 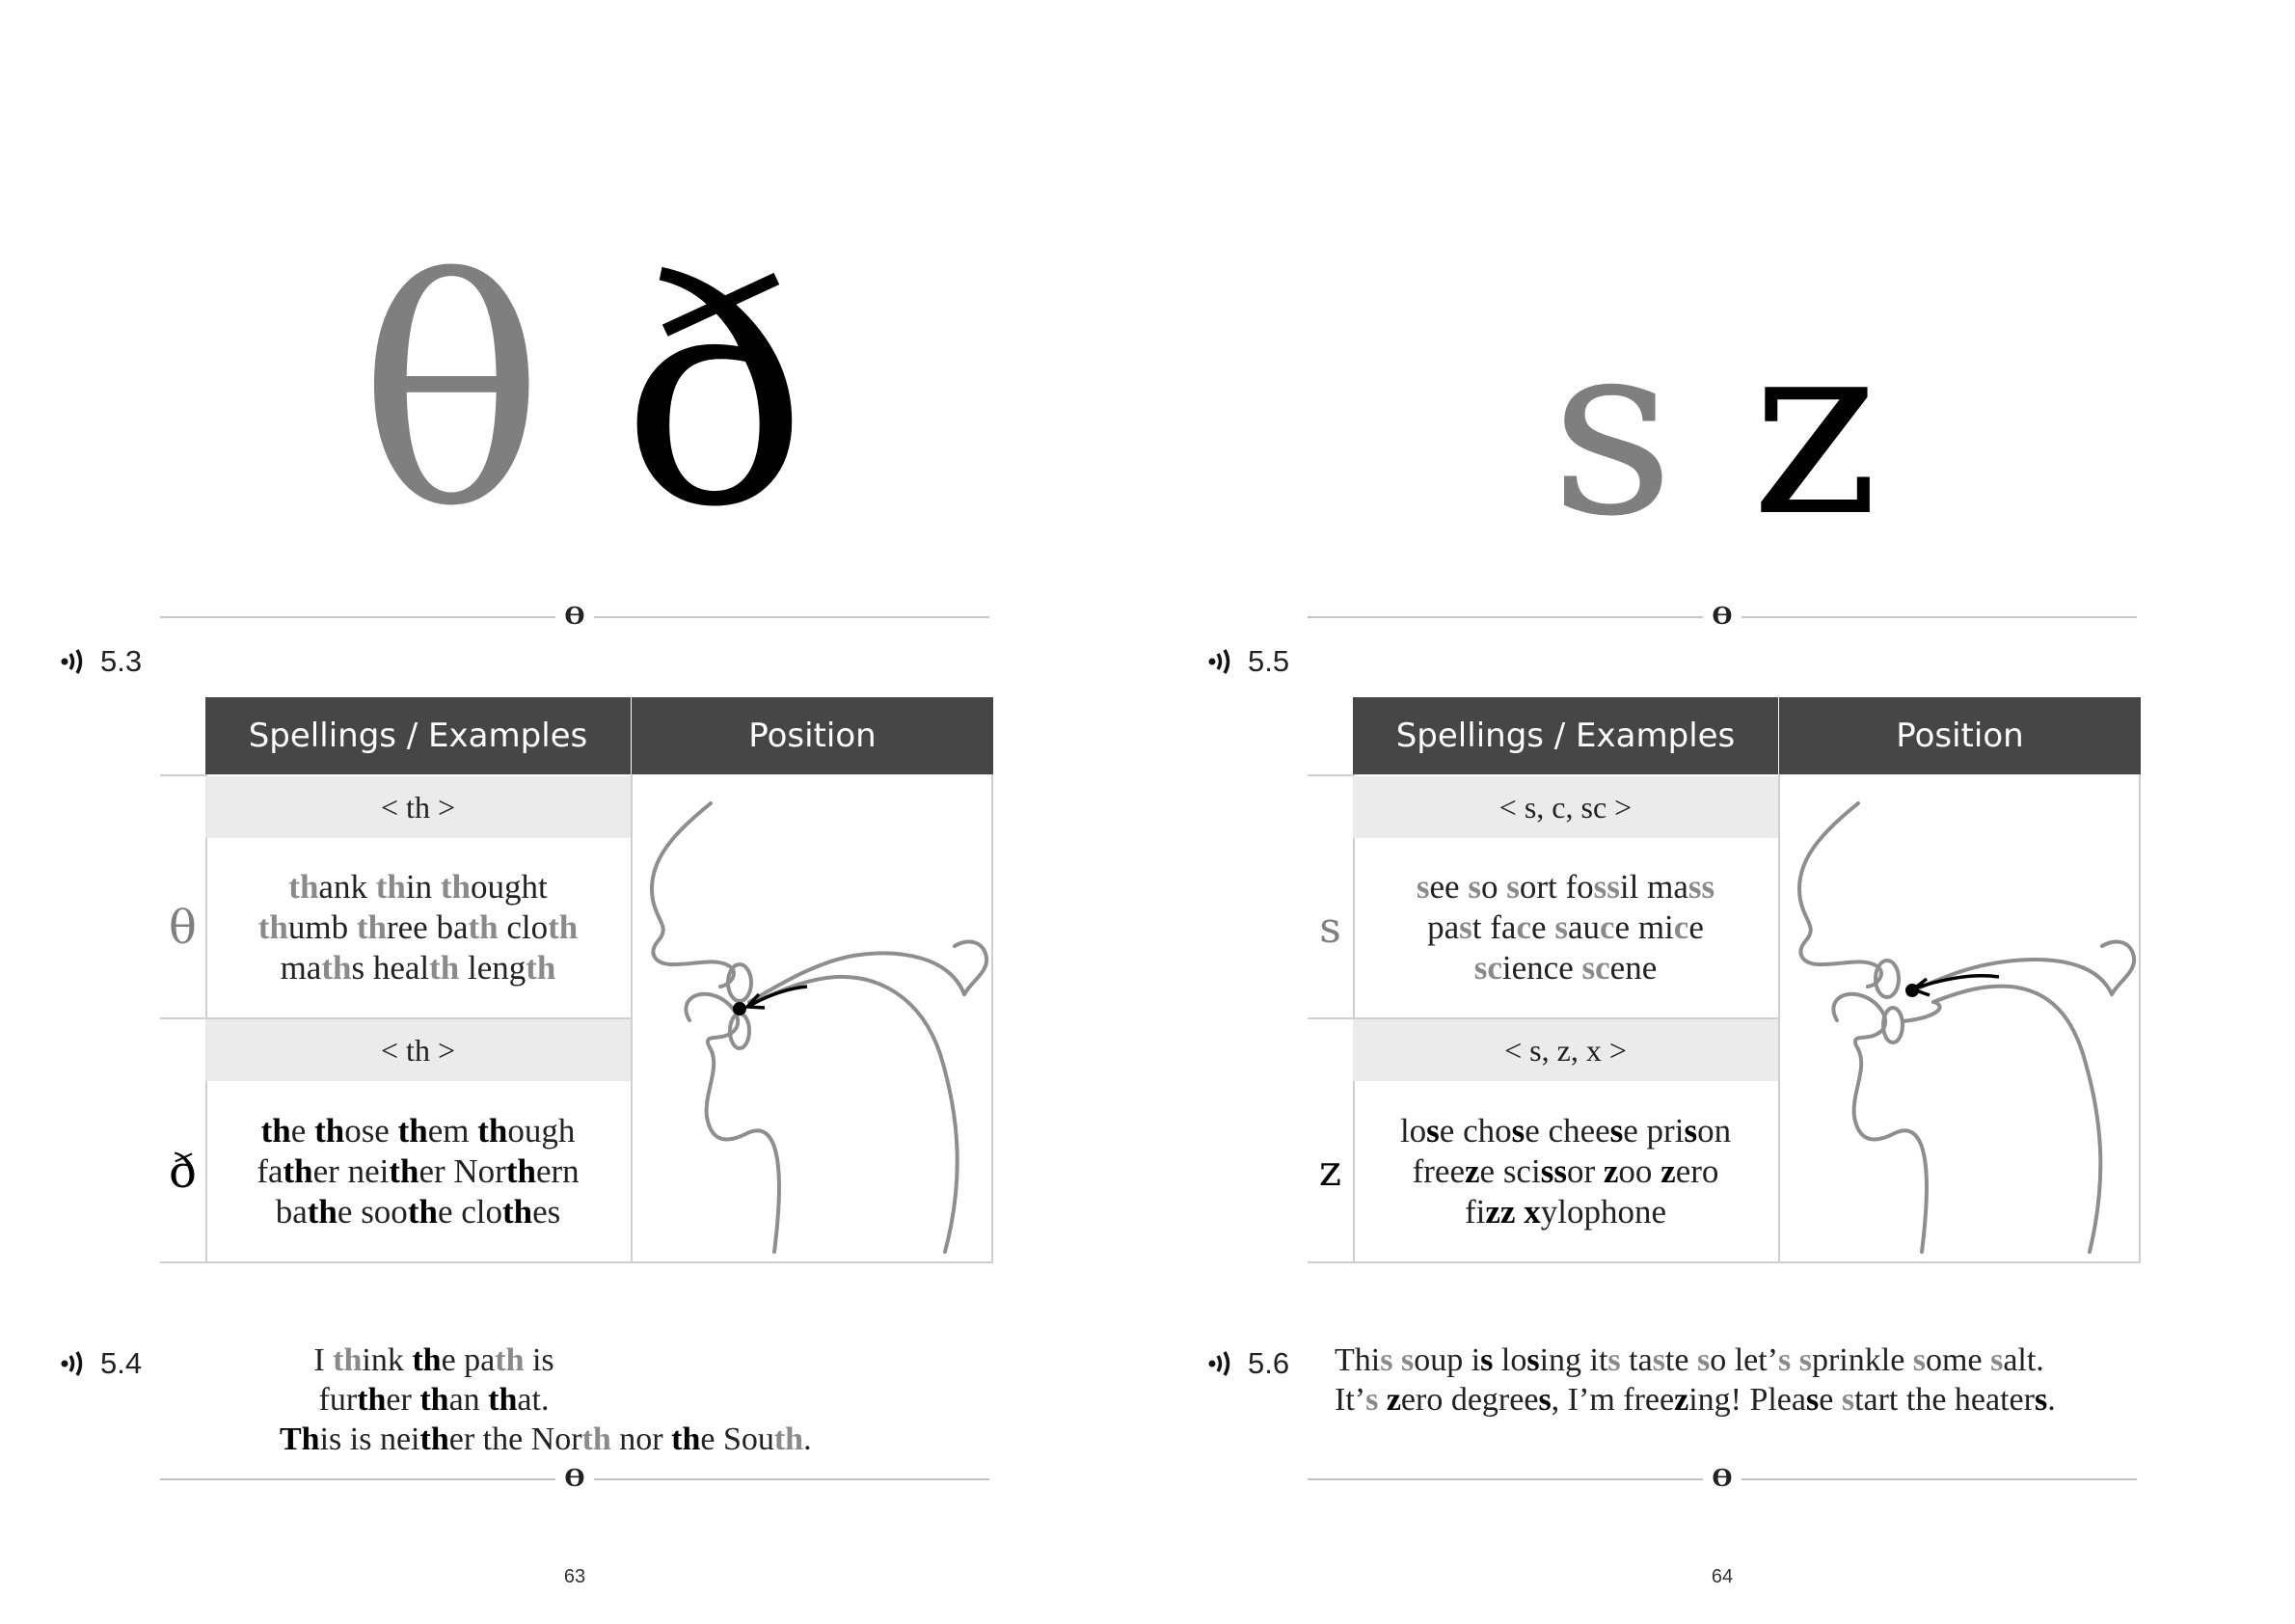 I want to click on voiced-symbol: z, so click(x=1815, y=428).